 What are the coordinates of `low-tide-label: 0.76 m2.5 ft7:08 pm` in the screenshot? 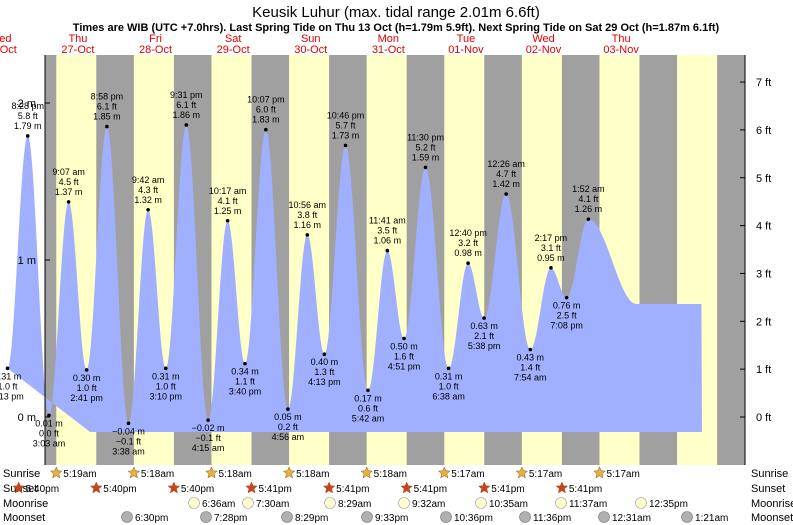 It's located at (566, 313).